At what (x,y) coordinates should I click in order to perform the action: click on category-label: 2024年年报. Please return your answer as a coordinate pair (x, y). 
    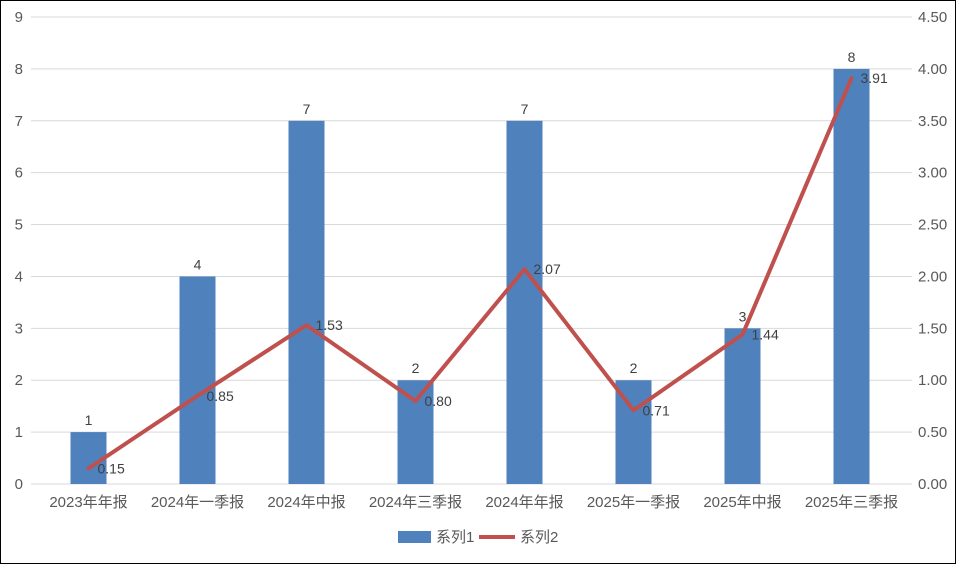
    Looking at the image, I should click on (524, 502).